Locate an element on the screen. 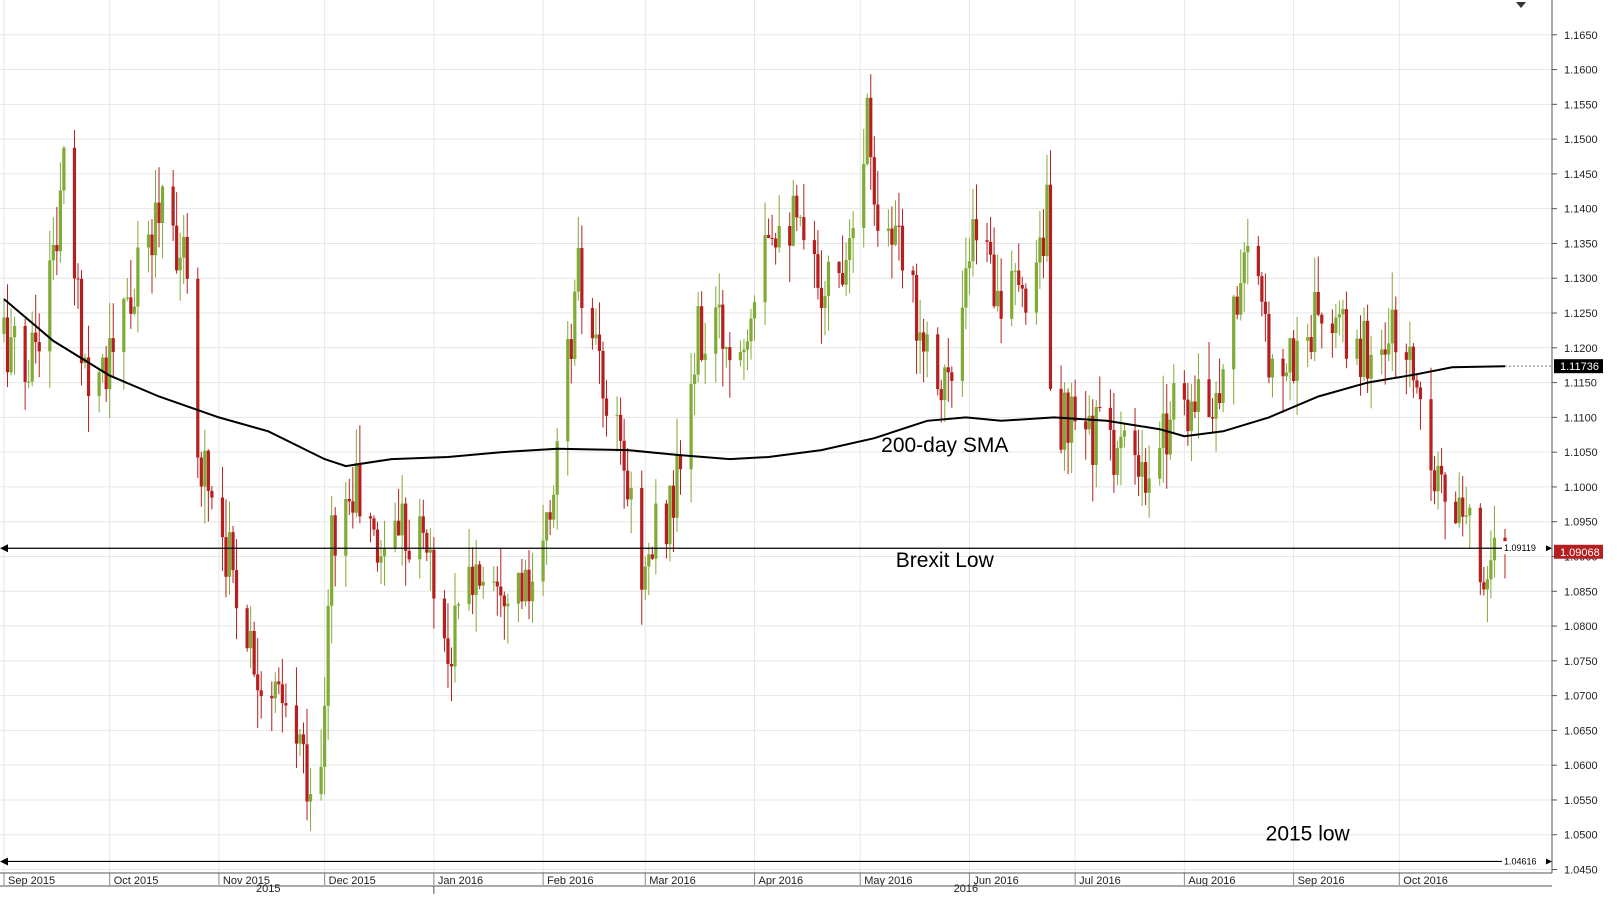 This screenshot has width=1617, height=899. y-tick-label: 1.0850 is located at coordinates (1581, 592).